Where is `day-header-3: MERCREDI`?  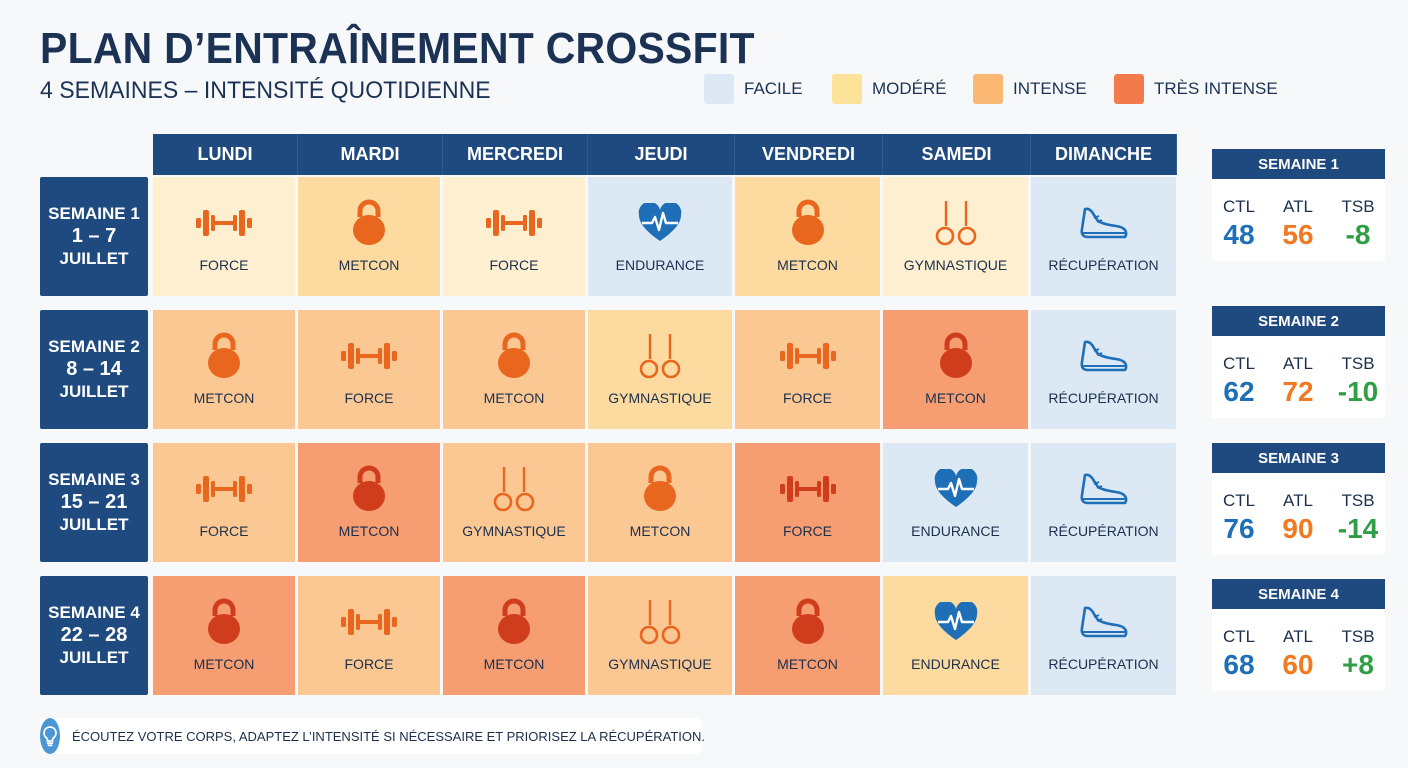 day-header-3: MERCREDI is located at coordinates (515, 154).